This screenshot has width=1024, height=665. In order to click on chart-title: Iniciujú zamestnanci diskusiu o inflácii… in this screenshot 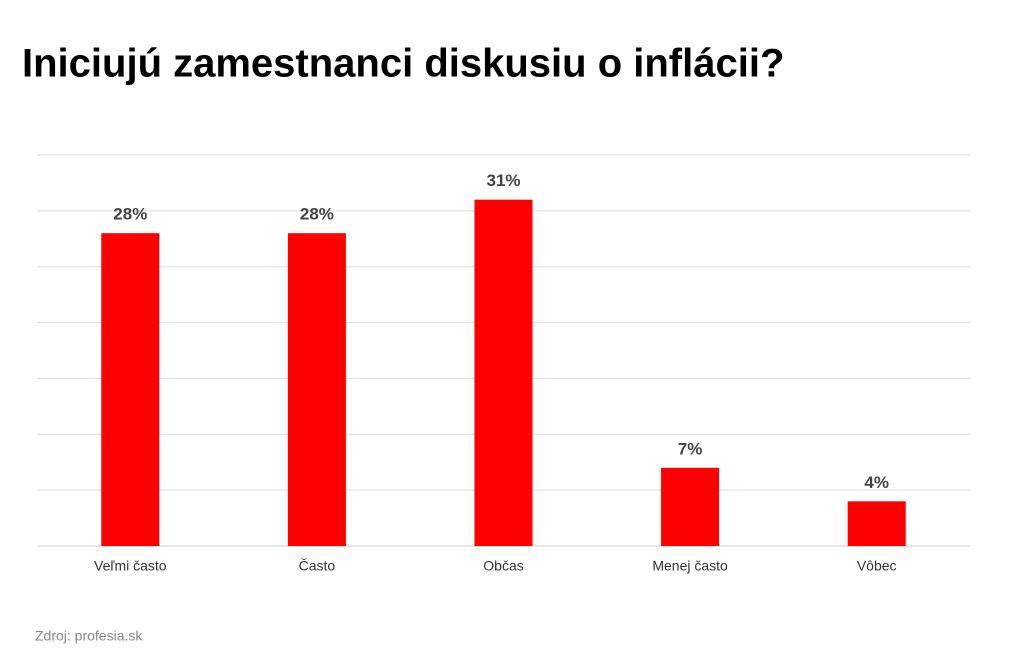, I will do `click(403, 64)`.